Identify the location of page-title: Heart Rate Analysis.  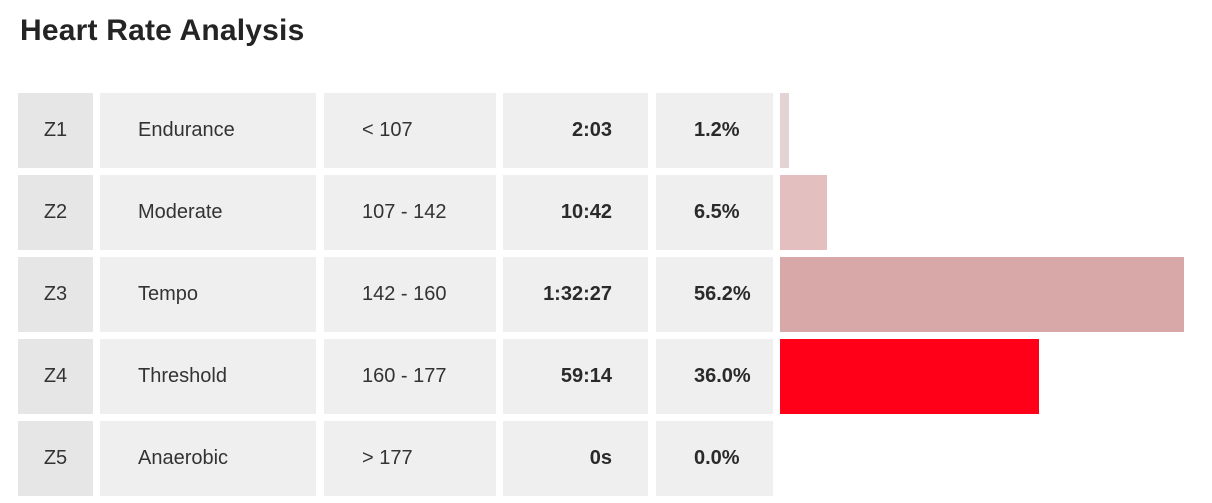
(162, 30).